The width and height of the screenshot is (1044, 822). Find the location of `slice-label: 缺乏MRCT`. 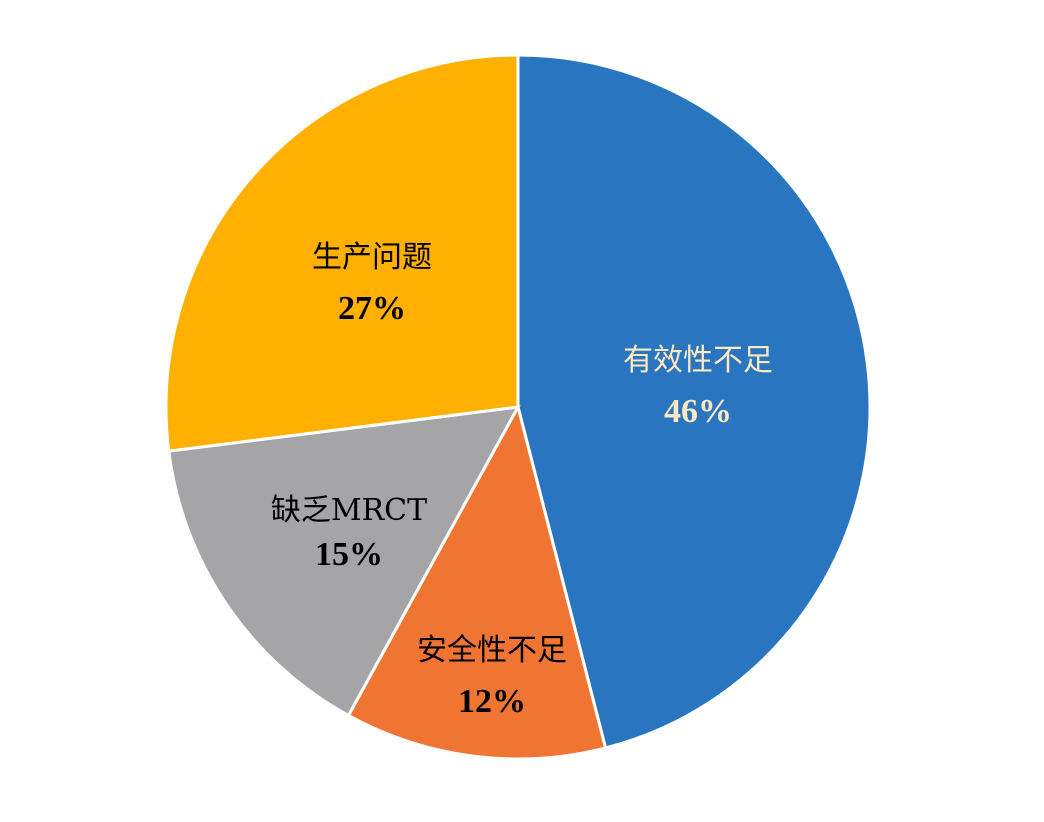

slice-label: 缺乏MRCT is located at coordinates (349, 510).